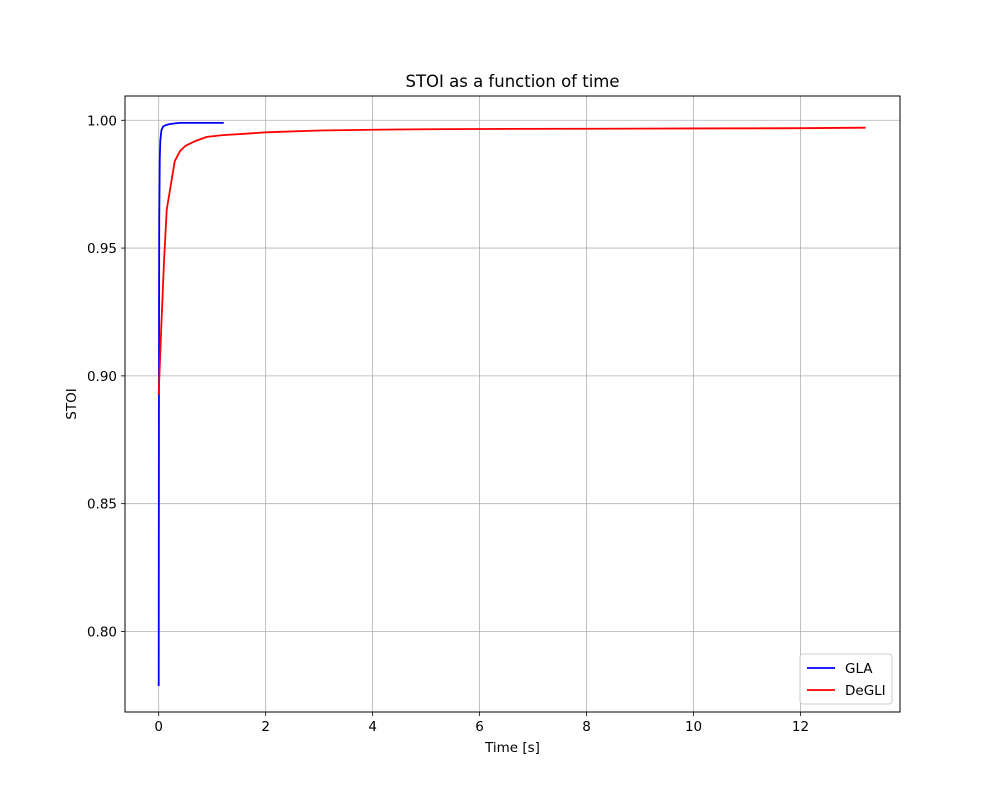  What do you see at coordinates (693, 727) in the screenshot?
I see `x-tick-label: 10` at bounding box center [693, 727].